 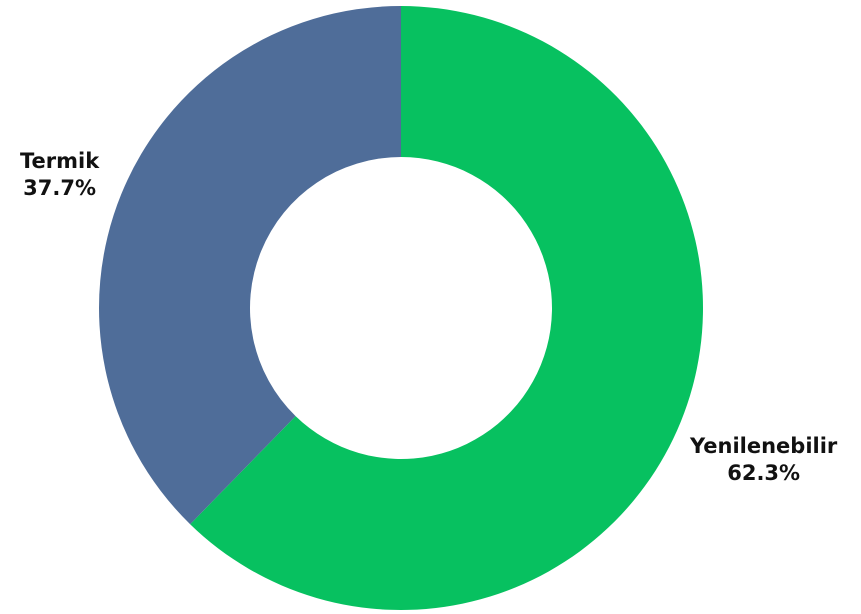 I want to click on slice-label-percent: 37.7%, so click(x=60, y=188).